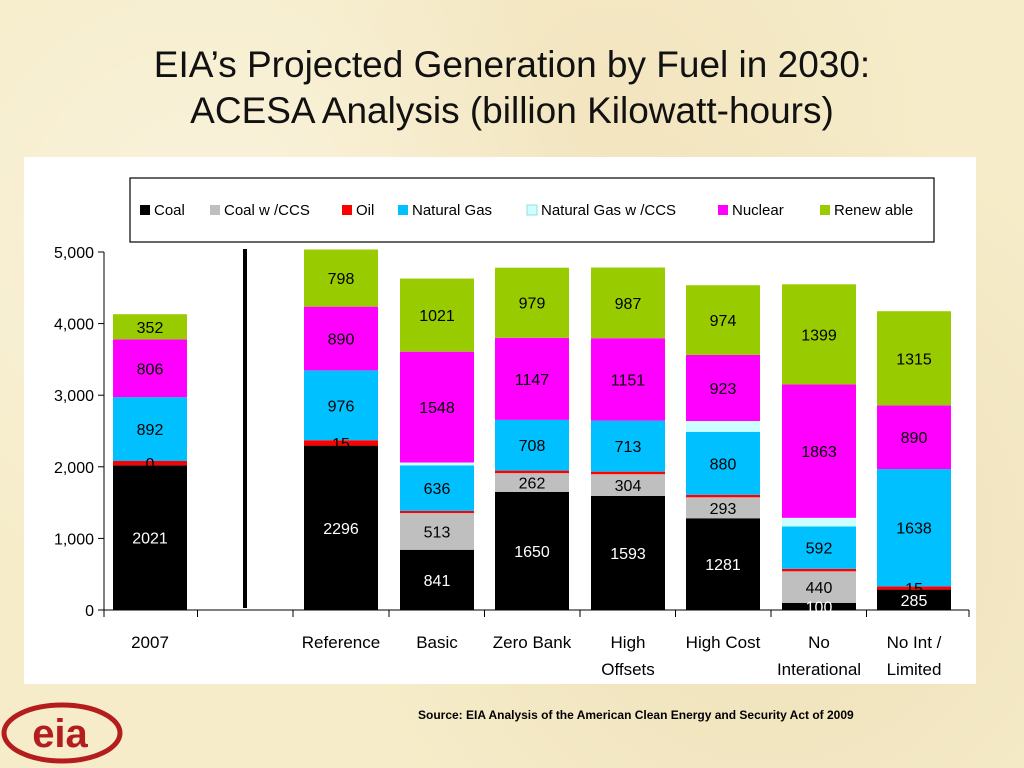  I want to click on data-label: 1650, so click(532, 552).